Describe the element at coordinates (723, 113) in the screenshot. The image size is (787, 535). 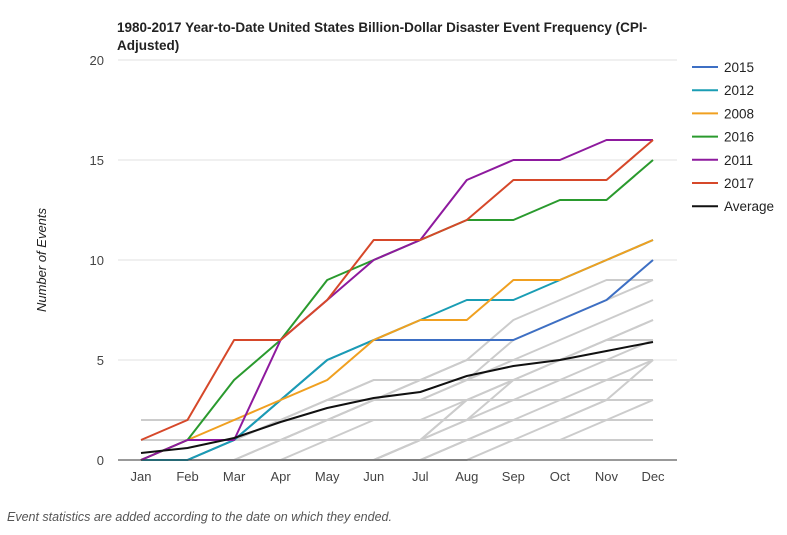
I see `legend-item-2008: 2008` at that location.